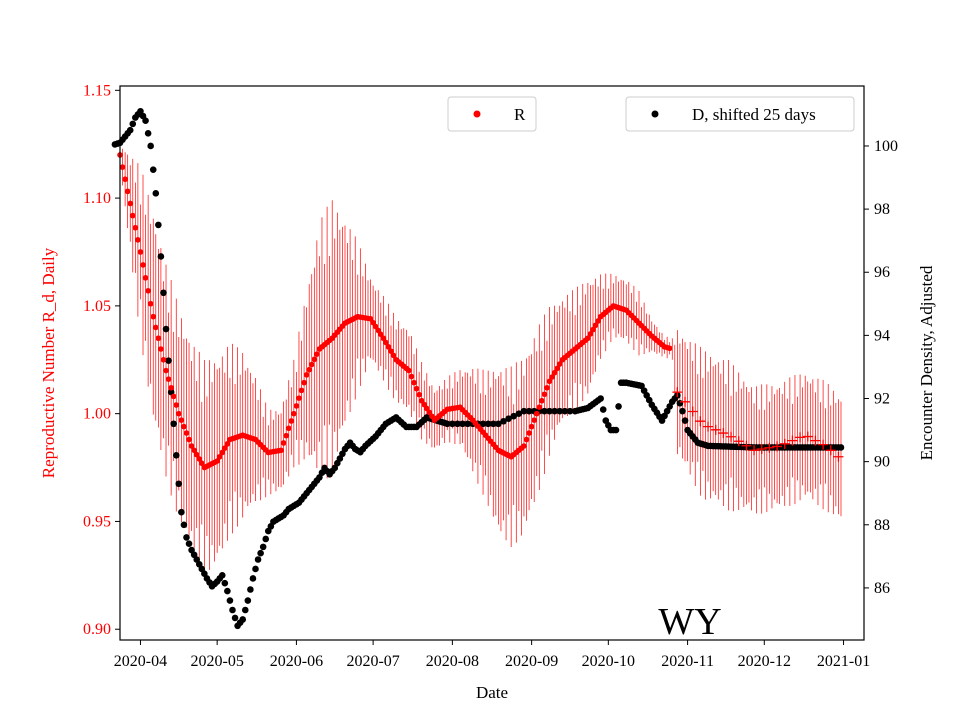  I want to click on legend-d: D, shifted 25 days, so click(740, 114).